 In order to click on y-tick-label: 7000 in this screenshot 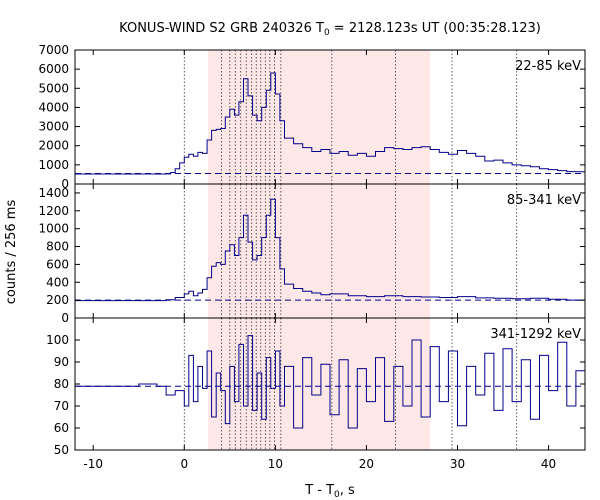, I will do `click(53, 50)`.